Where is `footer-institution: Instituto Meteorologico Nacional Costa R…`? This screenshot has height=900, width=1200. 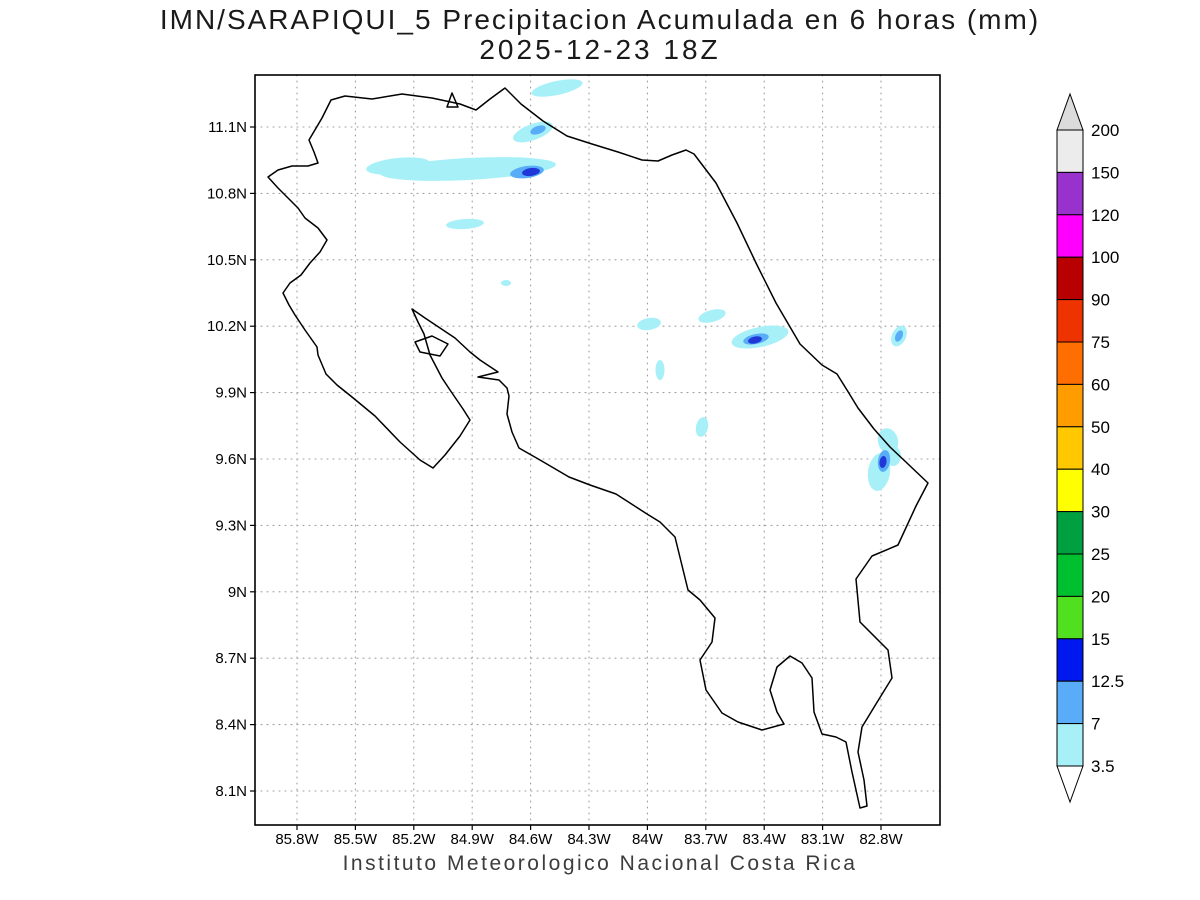 footer-institution: Instituto Meteorologico Nacional Costa R… is located at coordinates (600, 863).